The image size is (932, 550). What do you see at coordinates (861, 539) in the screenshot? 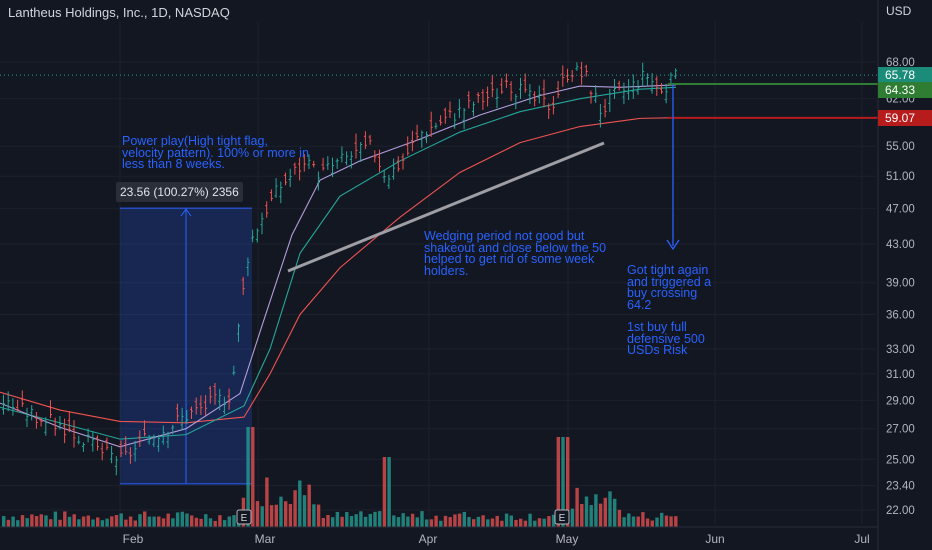
I see `time-tick-label: Jul` at bounding box center [861, 539].